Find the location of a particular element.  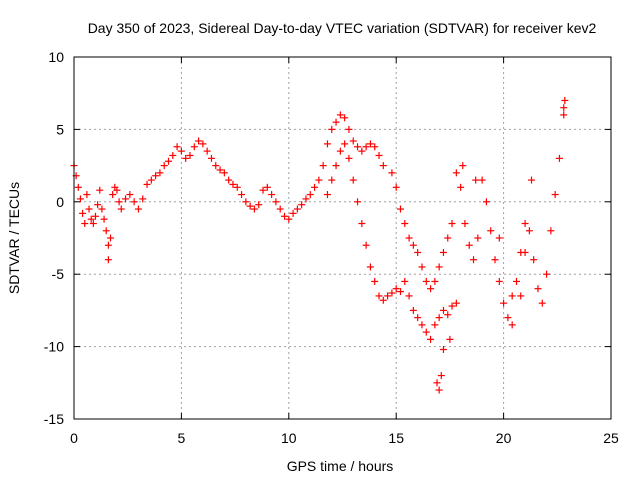

x-axis-label: GPS time / hours is located at coordinates (340, 466).